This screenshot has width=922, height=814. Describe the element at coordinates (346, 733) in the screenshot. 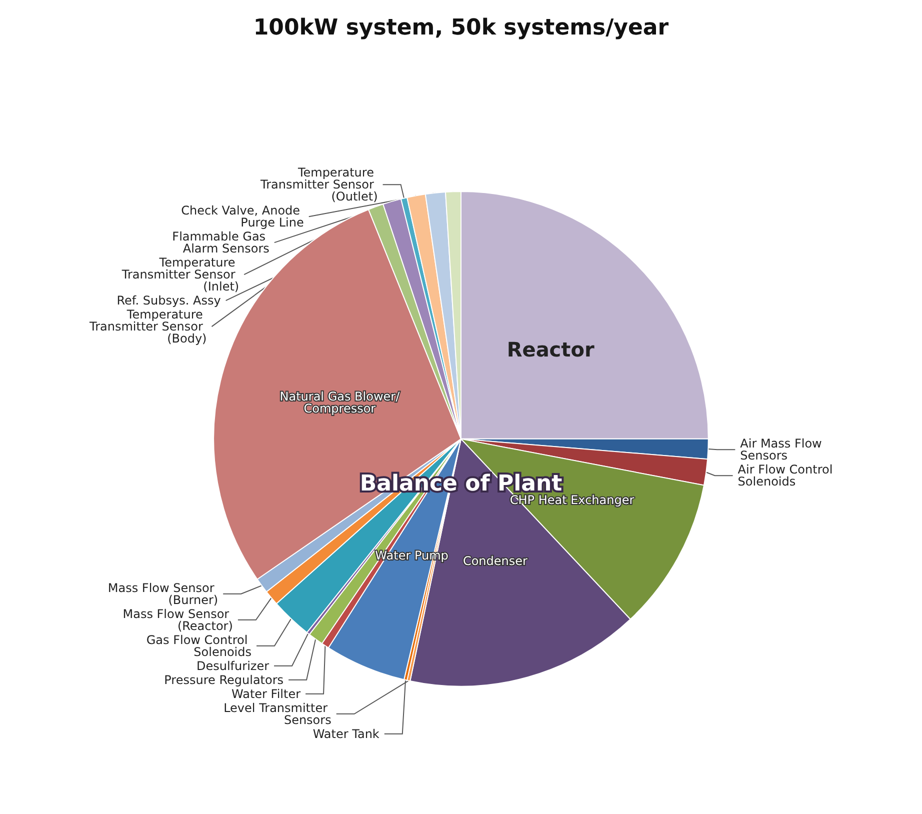

I see `slice-label: Water Tank` at that location.